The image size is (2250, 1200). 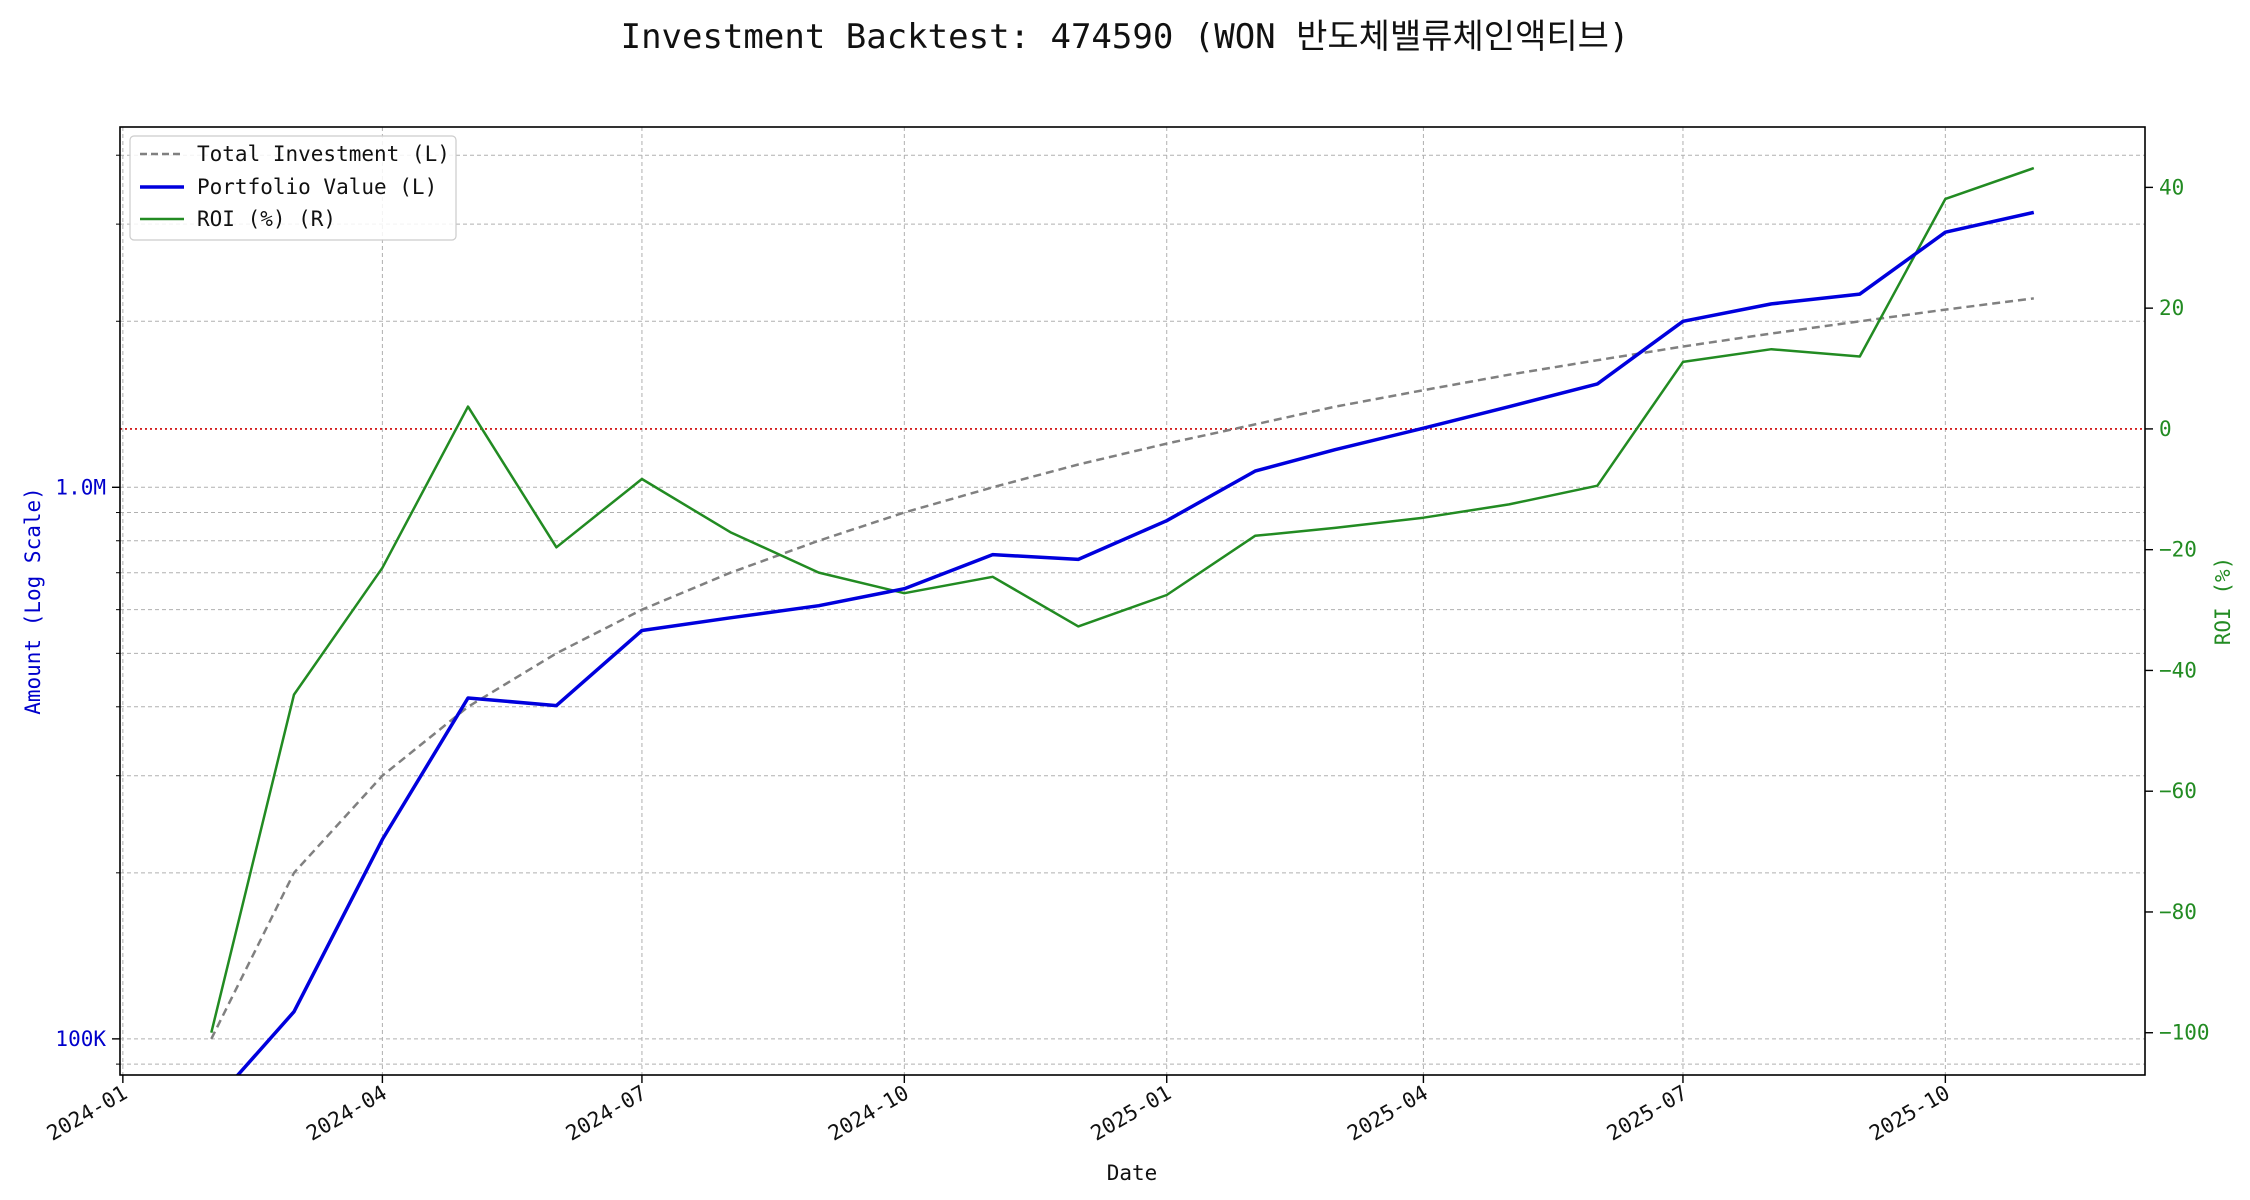 What do you see at coordinates (323, 154) in the screenshot?
I see `legend-label-total-investment: Total Investment (L)` at bounding box center [323, 154].